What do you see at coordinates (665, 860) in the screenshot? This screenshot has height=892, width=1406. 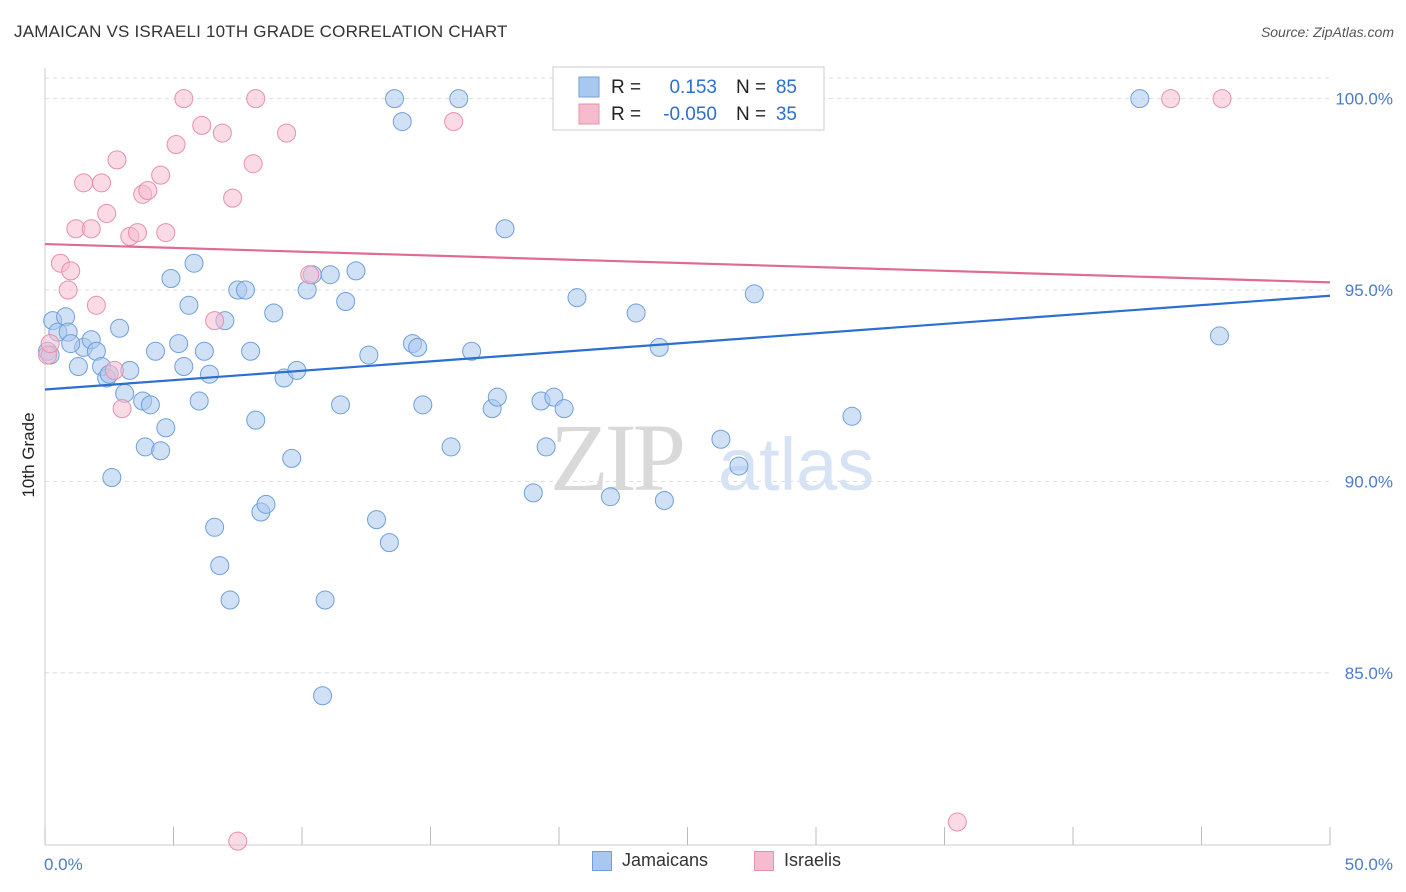 I see `bottom-legend-label-jamaicans: Jamaicans` at bounding box center [665, 860].